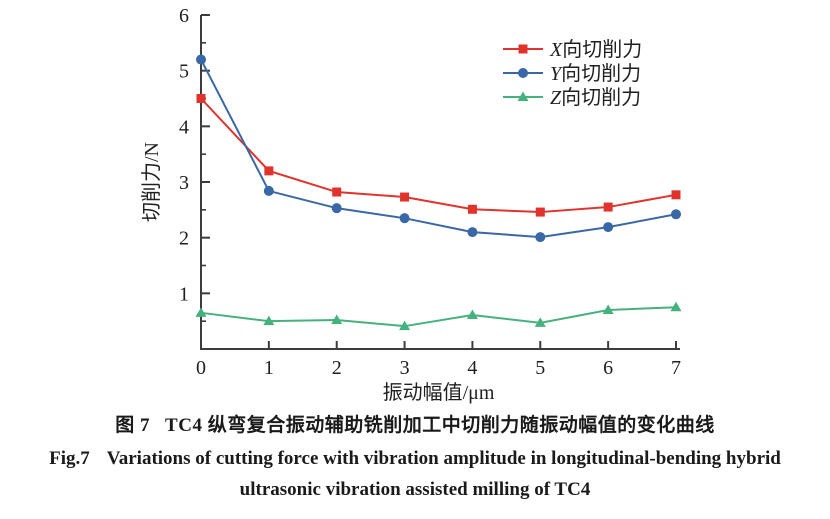  Describe the element at coordinates (540, 368) in the screenshot. I see `x-tick-label-5: 5` at that location.